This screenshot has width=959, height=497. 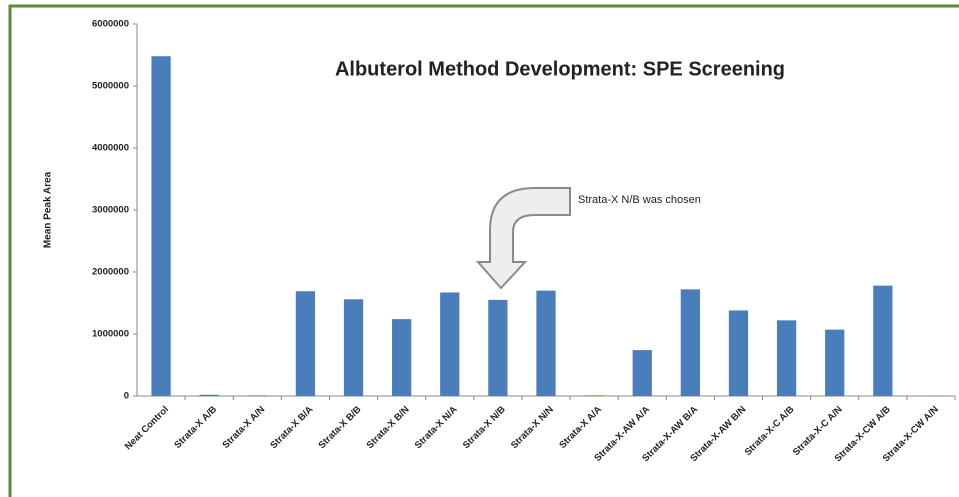 I want to click on y-tick-label: 1000000, so click(x=110, y=334).